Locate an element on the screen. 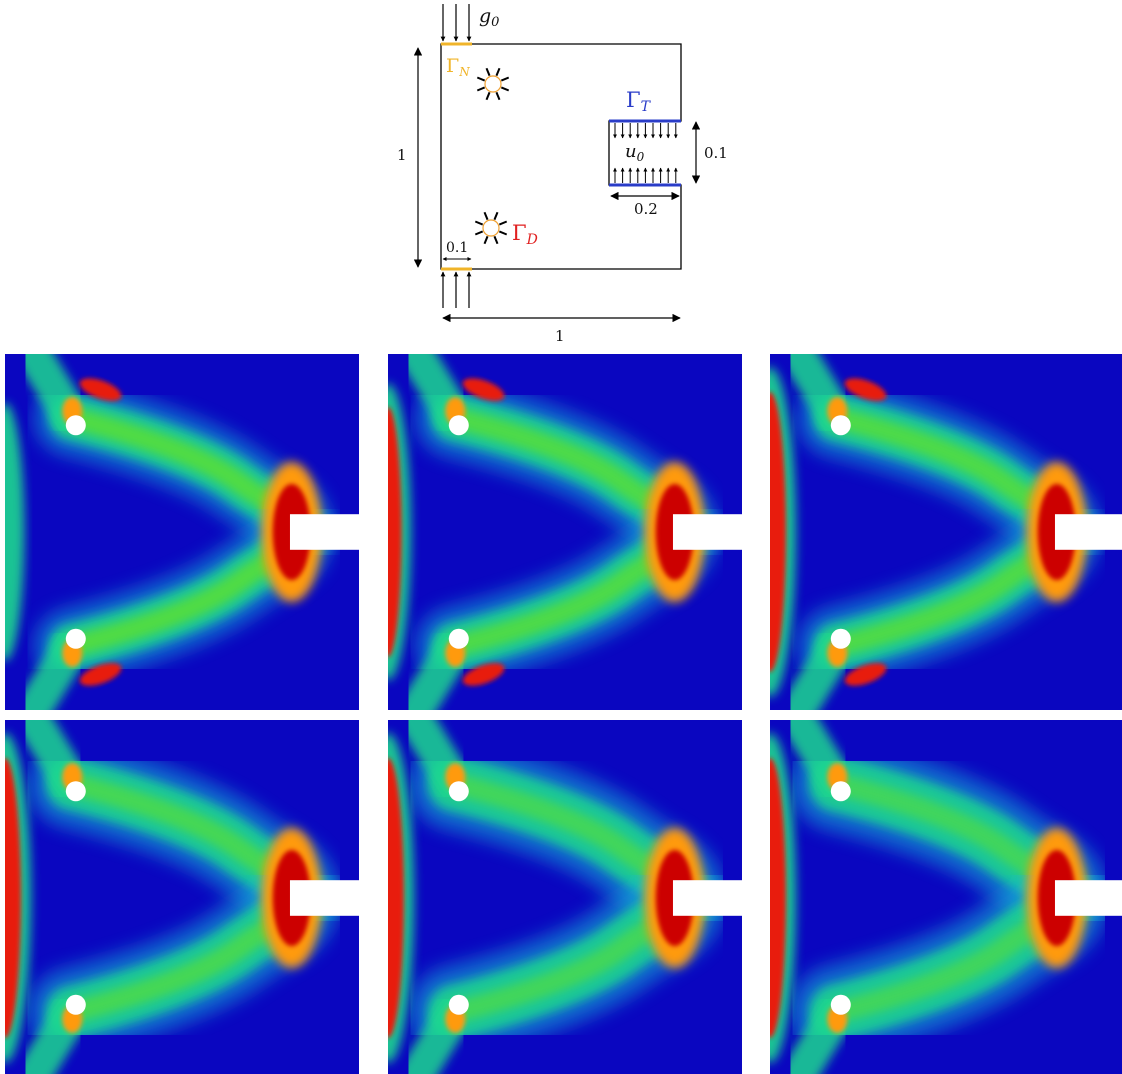 The width and height of the screenshot is (1122, 1074). height-dimension-label: 1 is located at coordinates (402, 155).